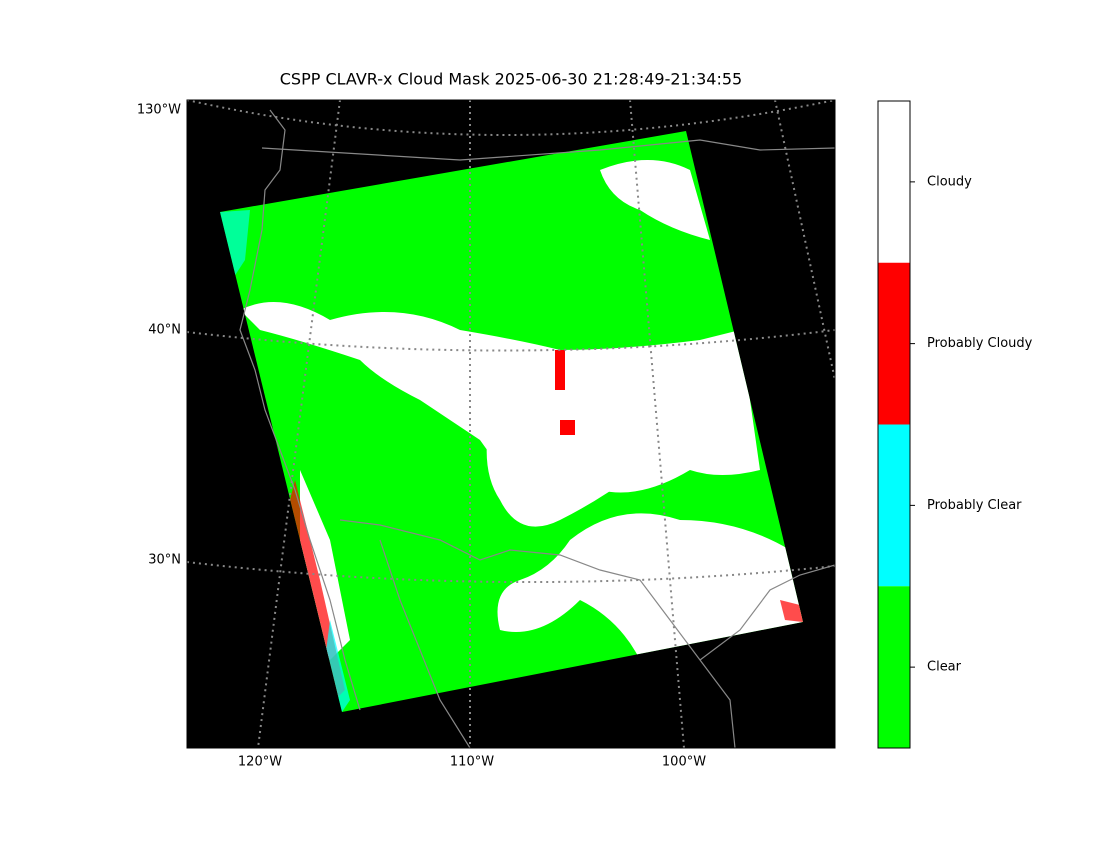  I want to click on lat-label: 40°N, so click(164, 330).